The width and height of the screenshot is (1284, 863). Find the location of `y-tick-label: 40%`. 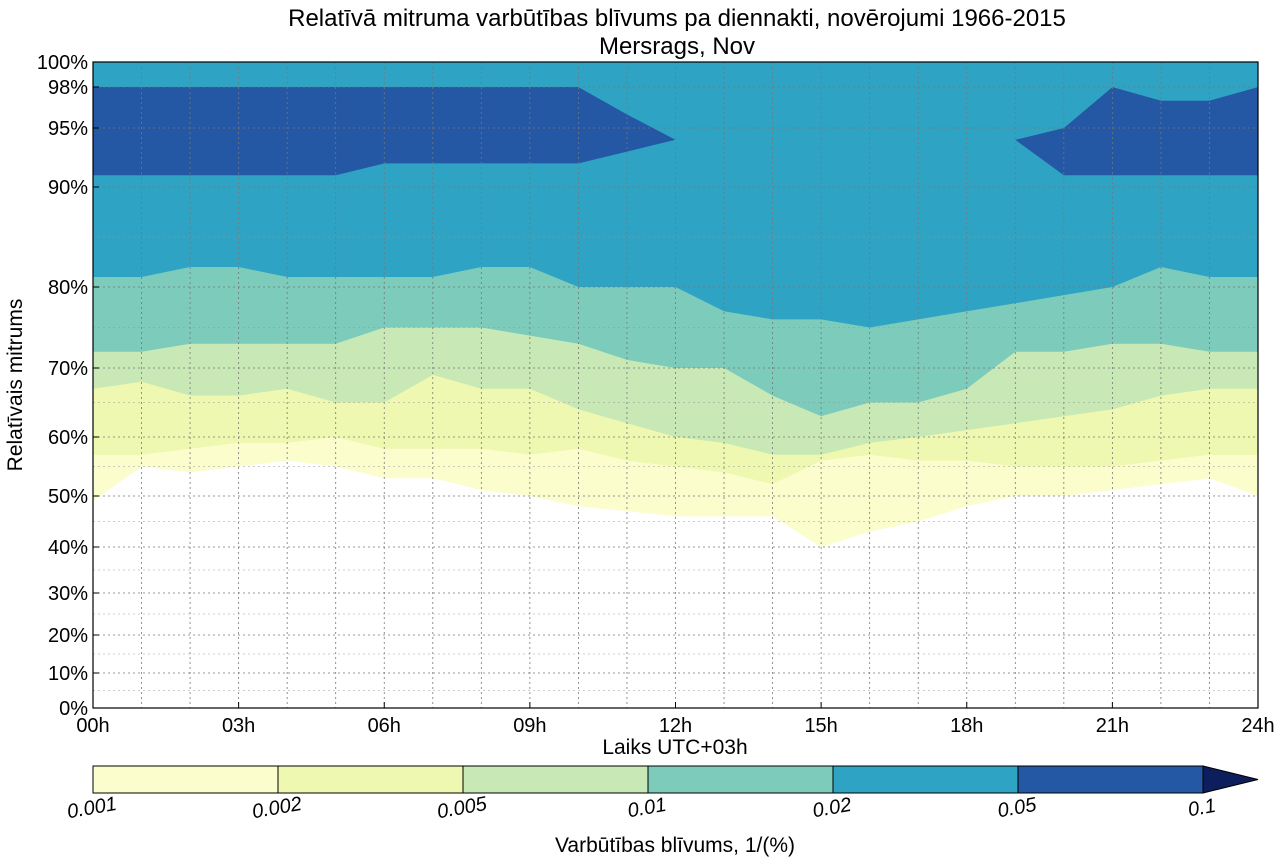

y-tick-label: 40% is located at coordinates (68, 548).